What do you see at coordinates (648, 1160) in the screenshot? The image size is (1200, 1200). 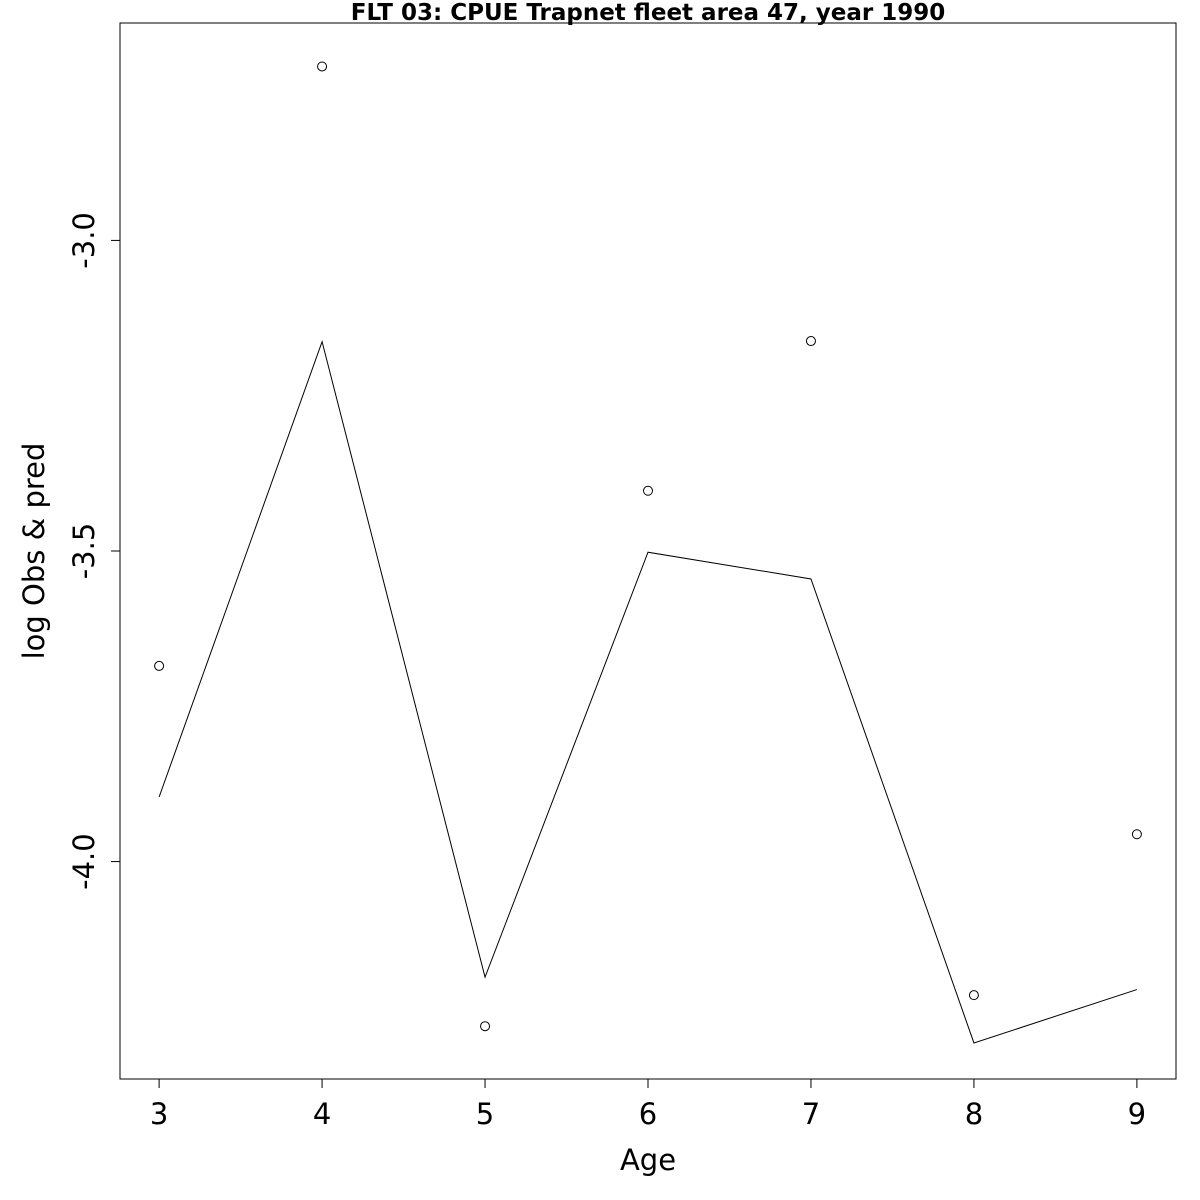 I see `x-axis-label: Age` at bounding box center [648, 1160].